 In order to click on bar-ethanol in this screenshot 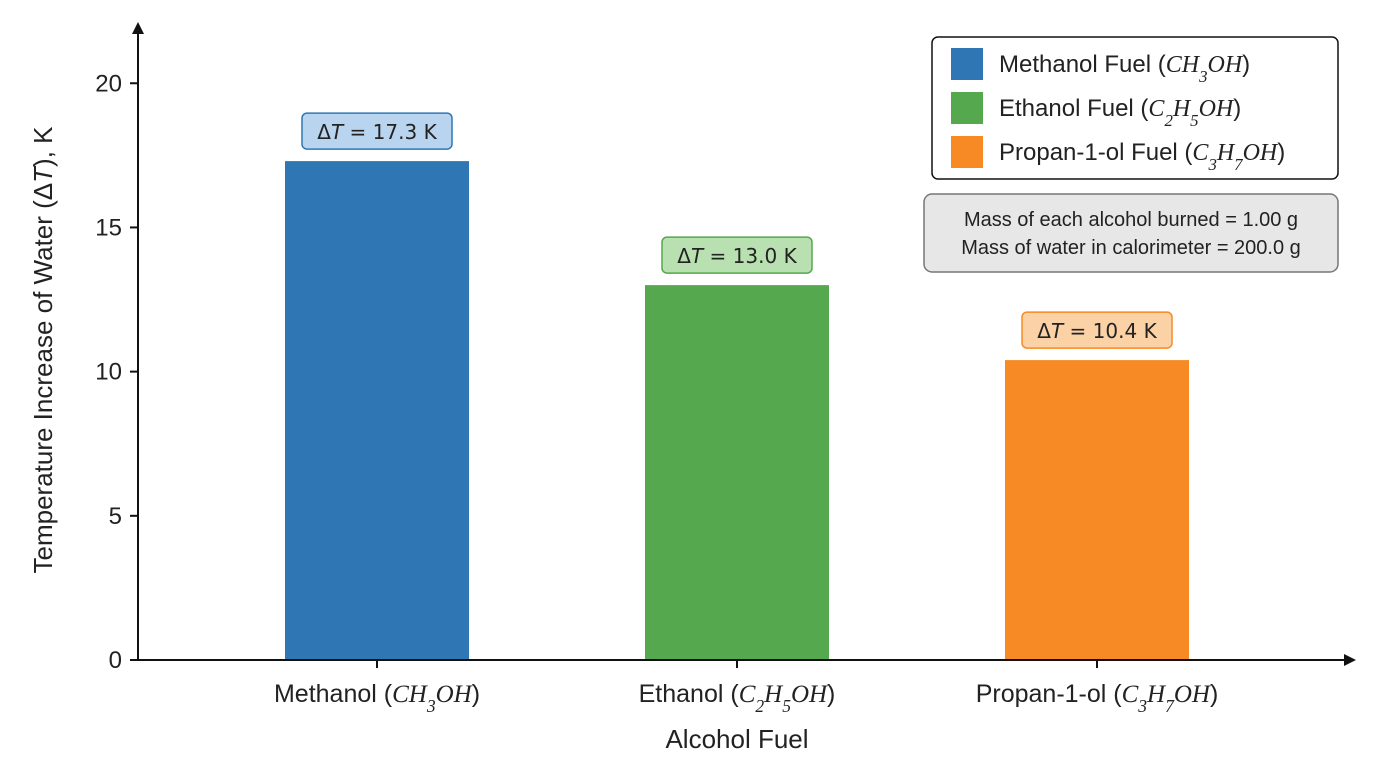, I will do `click(737, 472)`.